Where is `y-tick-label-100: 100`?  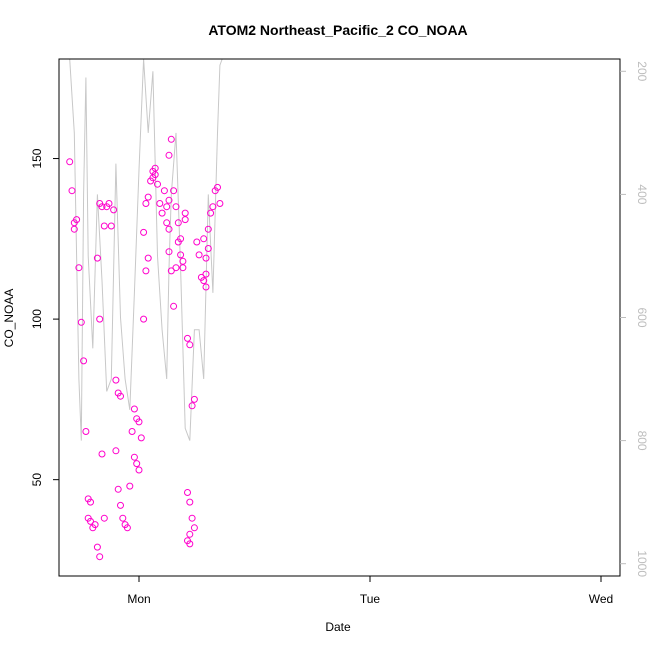
y-tick-label-100: 100 is located at coordinates (37, 319).